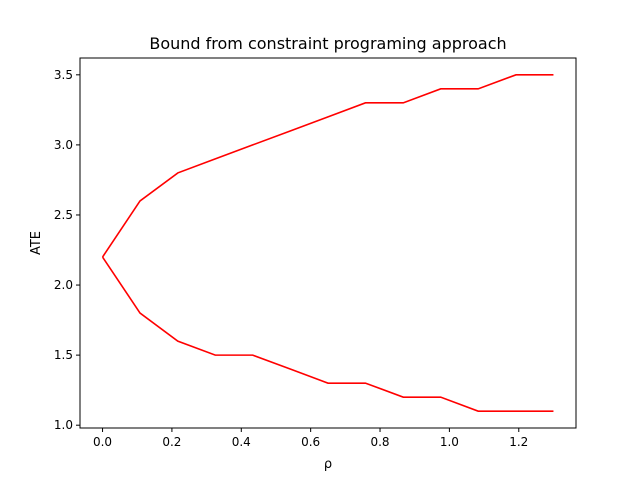 The height and width of the screenshot is (480, 640). Describe the element at coordinates (63, 355) in the screenshot. I see `y-tick-label: 1.5` at that location.